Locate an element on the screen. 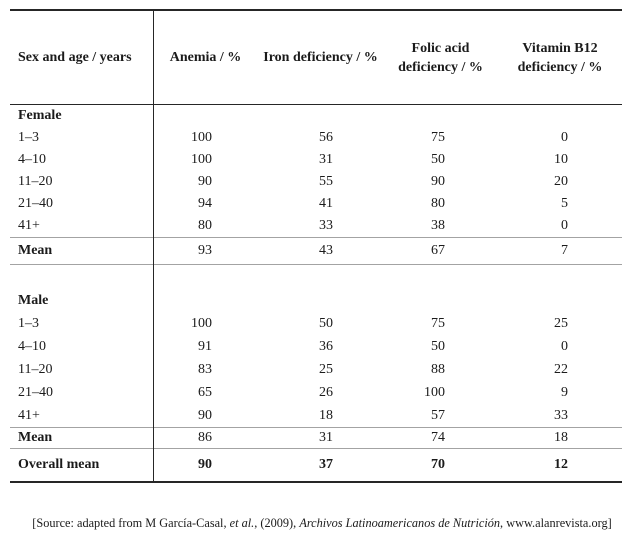  b12-value: 5 is located at coordinates (564, 203).